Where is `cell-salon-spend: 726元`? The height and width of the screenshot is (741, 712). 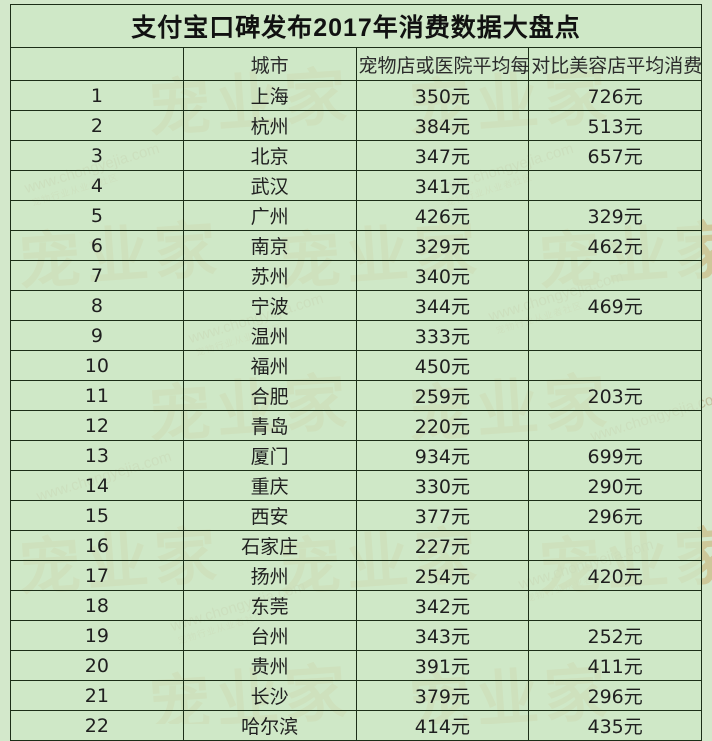 cell-salon-spend: 726元 is located at coordinates (615, 95).